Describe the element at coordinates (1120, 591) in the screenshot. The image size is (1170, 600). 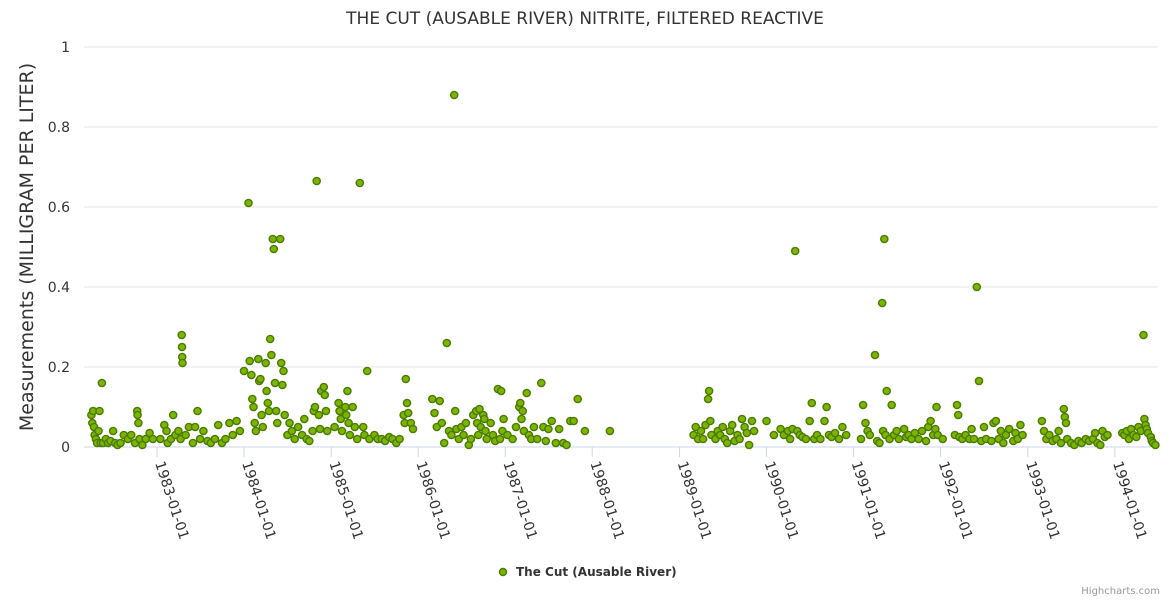
I see `credits-link: Highcharts.com` at that location.